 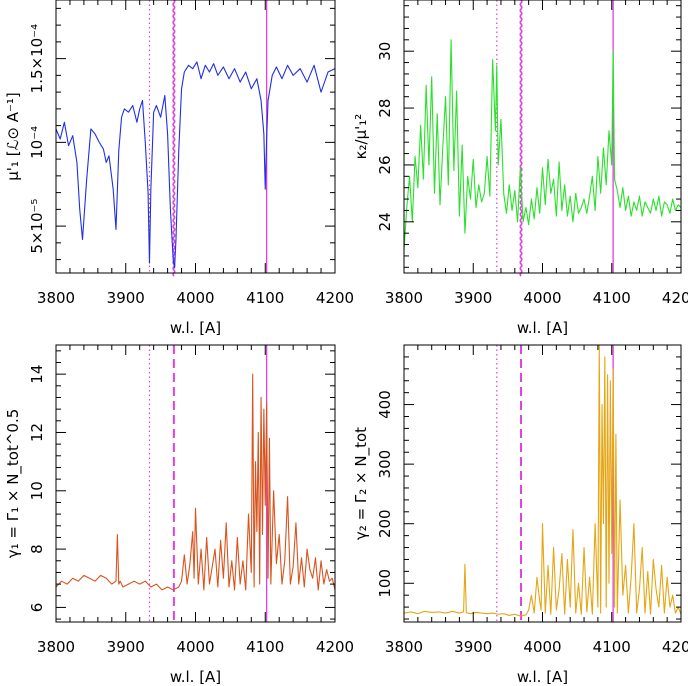 I want to click on y-axis-label: μ'₁ [ℒ⊙ A⁻¹], so click(x=13, y=136).